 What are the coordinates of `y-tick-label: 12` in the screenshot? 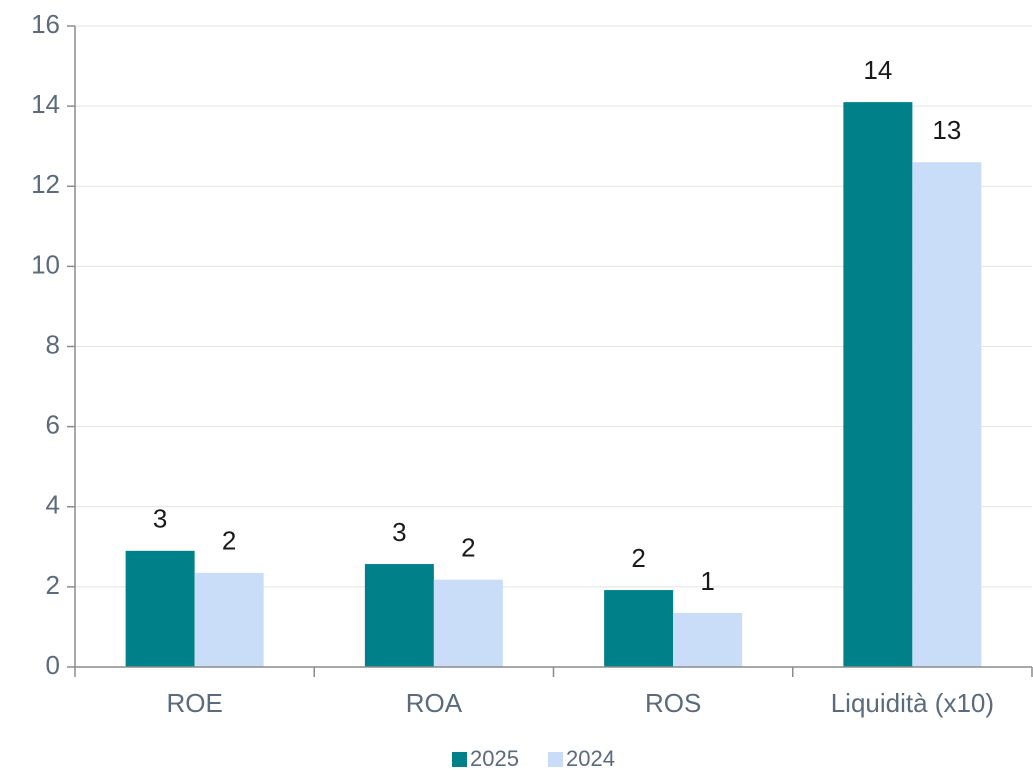 It's located at (45, 184).